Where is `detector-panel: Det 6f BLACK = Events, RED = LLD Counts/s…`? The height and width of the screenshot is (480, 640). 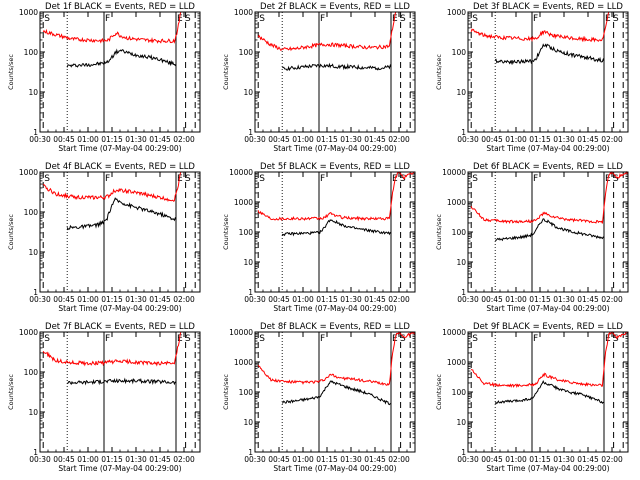 detector-panel: Det 6f BLACK = Events, RED = LLD Counts/s… is located at coordinates (532, 237).